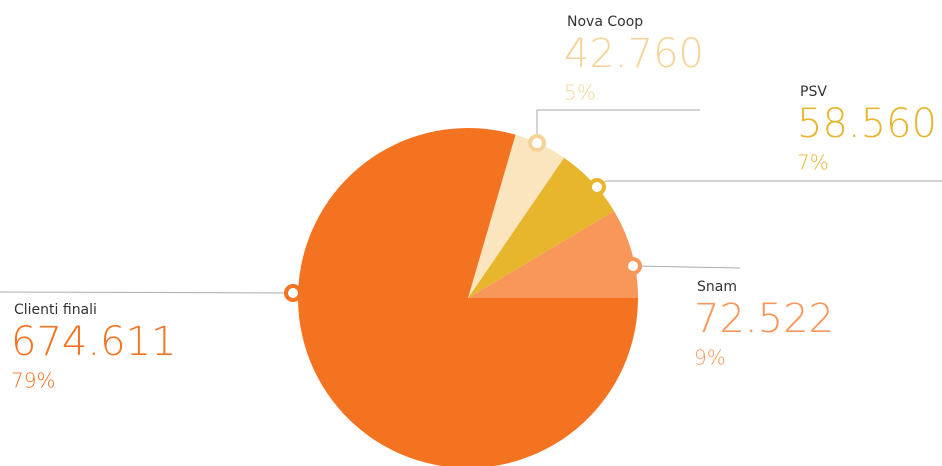 Image resolution: width=942 pixels, height=466 pixels. What do you see at coordinates (55, 310) in the screenshot?
I see `legend-label: Clienti finali` at bounding box center [55, 310].